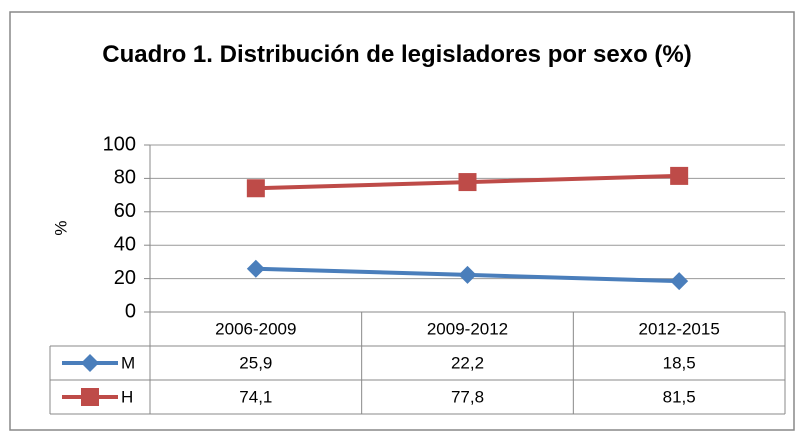 Image resolution: width=800 pixels, height=432 pixels. Describe the element at coordinates (467, 396) in the screenshot. I see `data-label: 77,8` at that location.